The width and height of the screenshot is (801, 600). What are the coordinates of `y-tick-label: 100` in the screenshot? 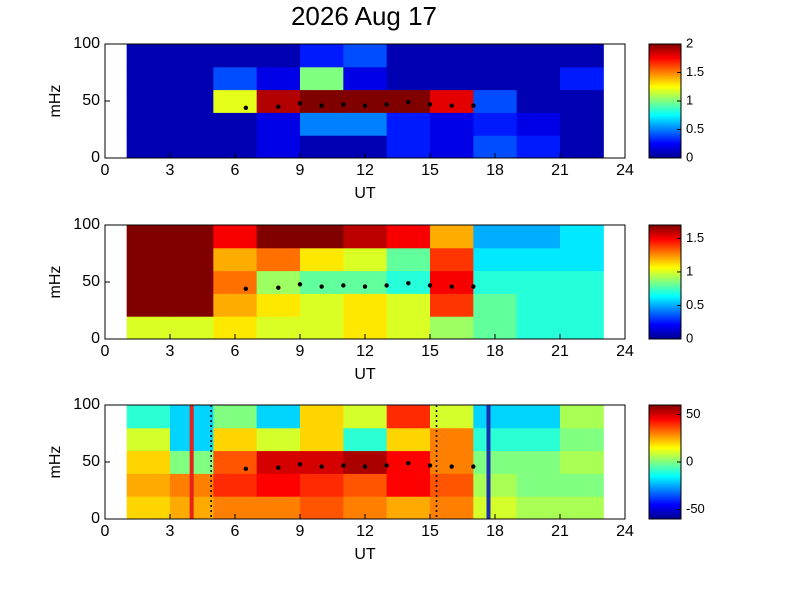 It's located at (86, 224).